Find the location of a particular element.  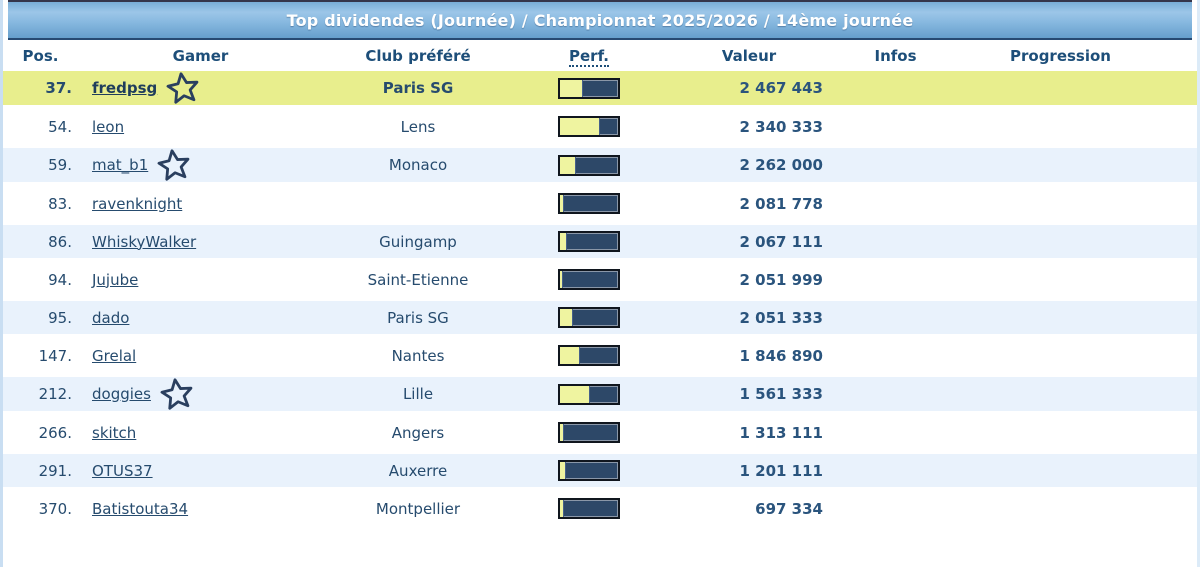

position-cell: 147. is located at coordinates (40, 356).